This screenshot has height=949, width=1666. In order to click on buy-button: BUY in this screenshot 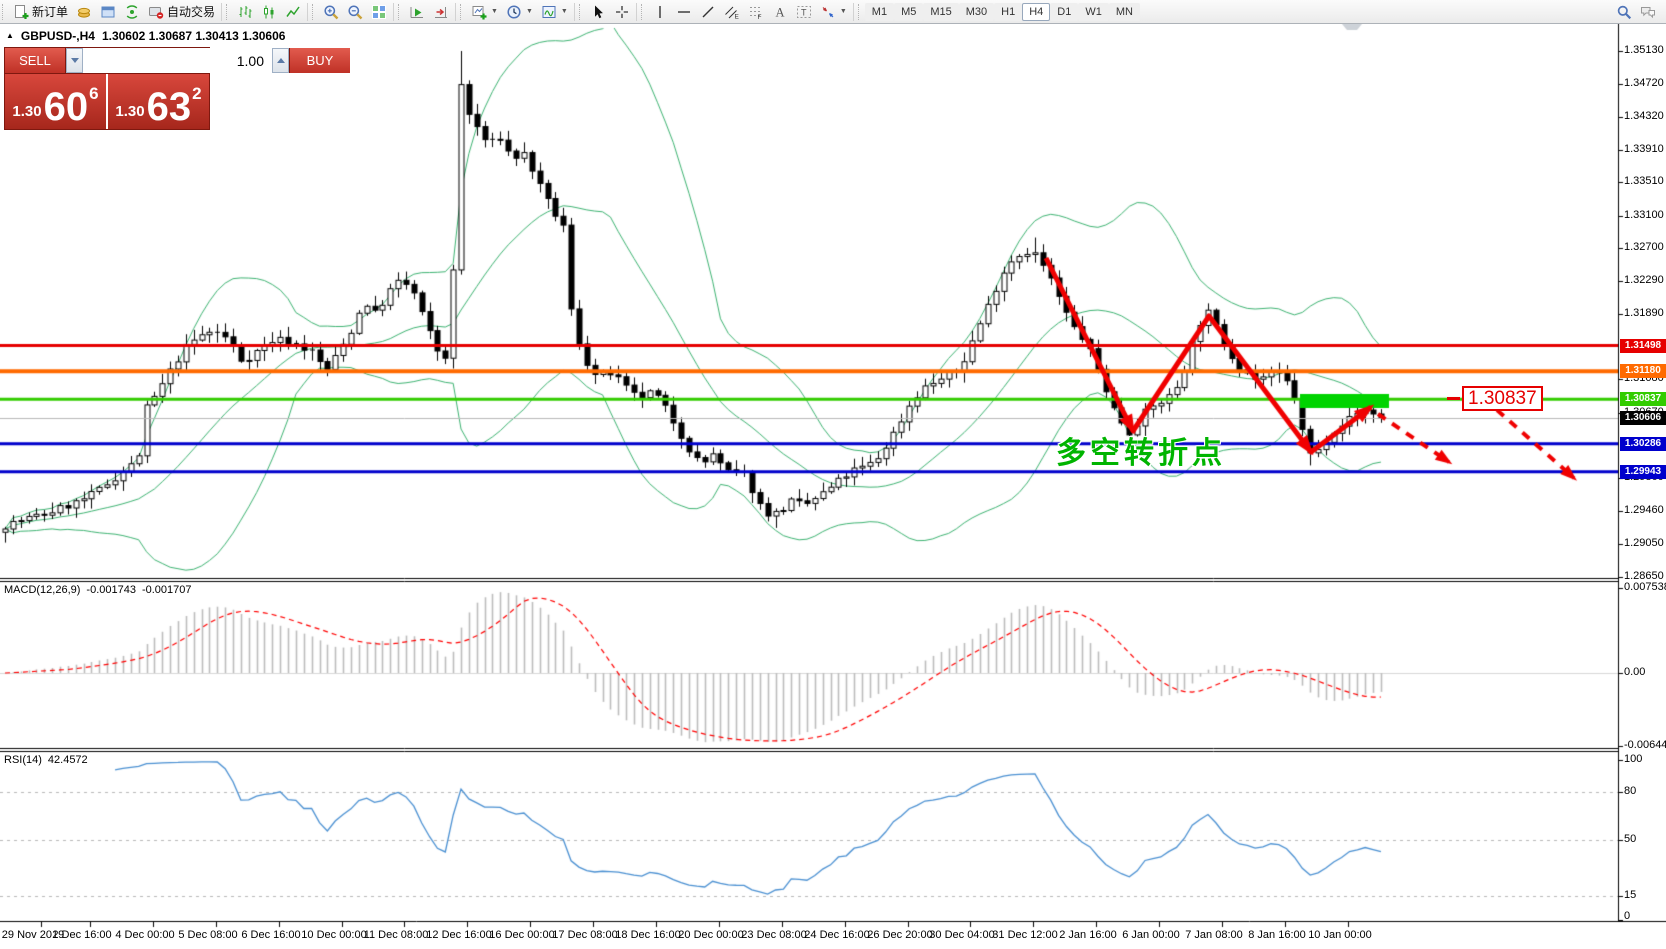, I will do `click(320, 60)`.